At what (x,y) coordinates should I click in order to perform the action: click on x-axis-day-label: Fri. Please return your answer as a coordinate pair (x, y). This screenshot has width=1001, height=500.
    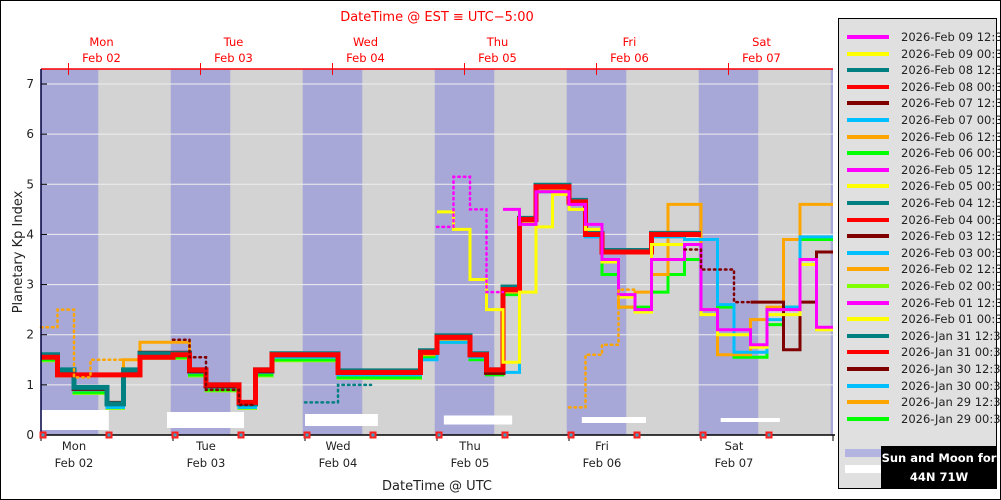
    Looking at the image, I should click on (602, 446).